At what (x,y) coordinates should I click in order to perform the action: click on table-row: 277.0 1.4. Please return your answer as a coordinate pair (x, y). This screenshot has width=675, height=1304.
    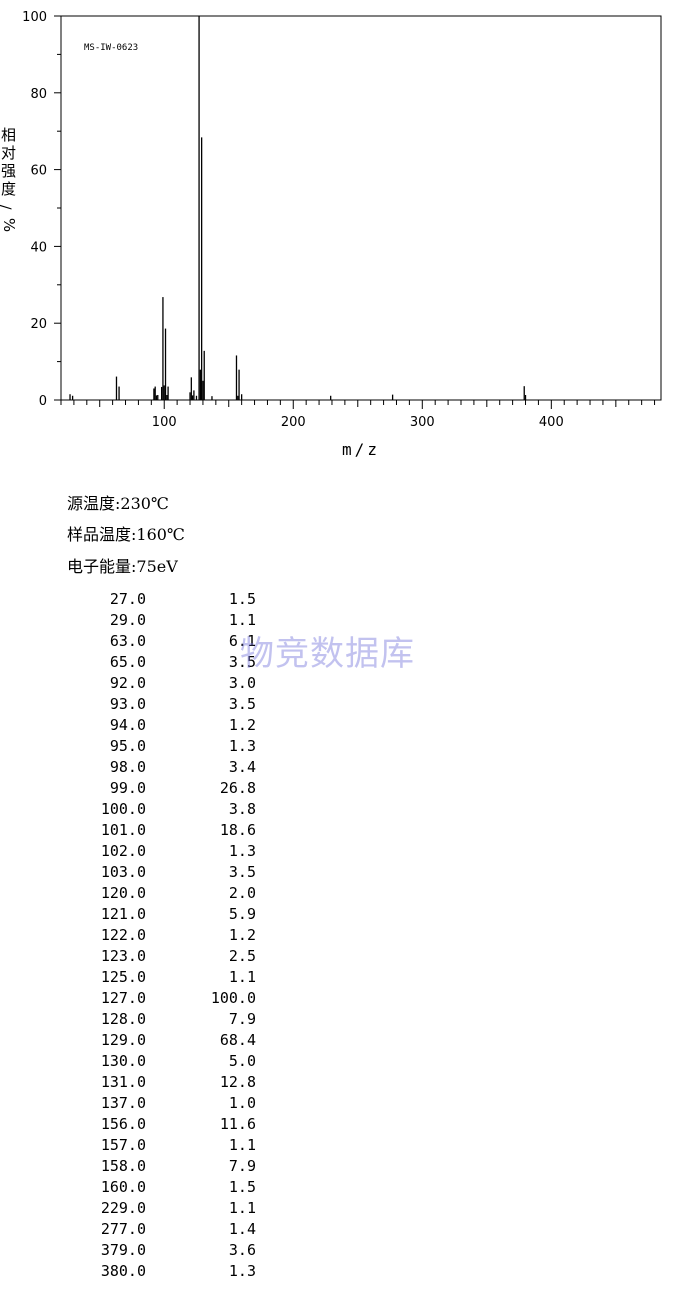
    Looking at the image, I should click on (200, 1229).